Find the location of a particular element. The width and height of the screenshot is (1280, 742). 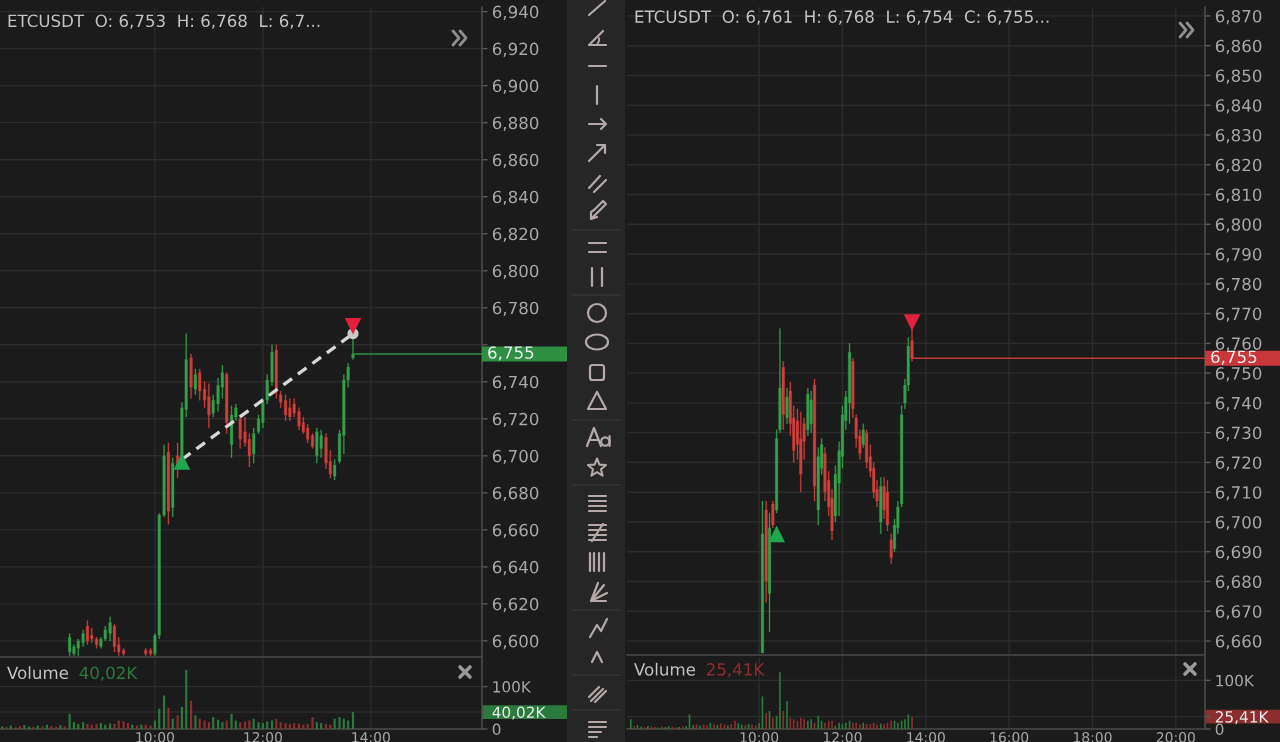

y-tick-label: 6,740 is located at coordinates (515, 383).